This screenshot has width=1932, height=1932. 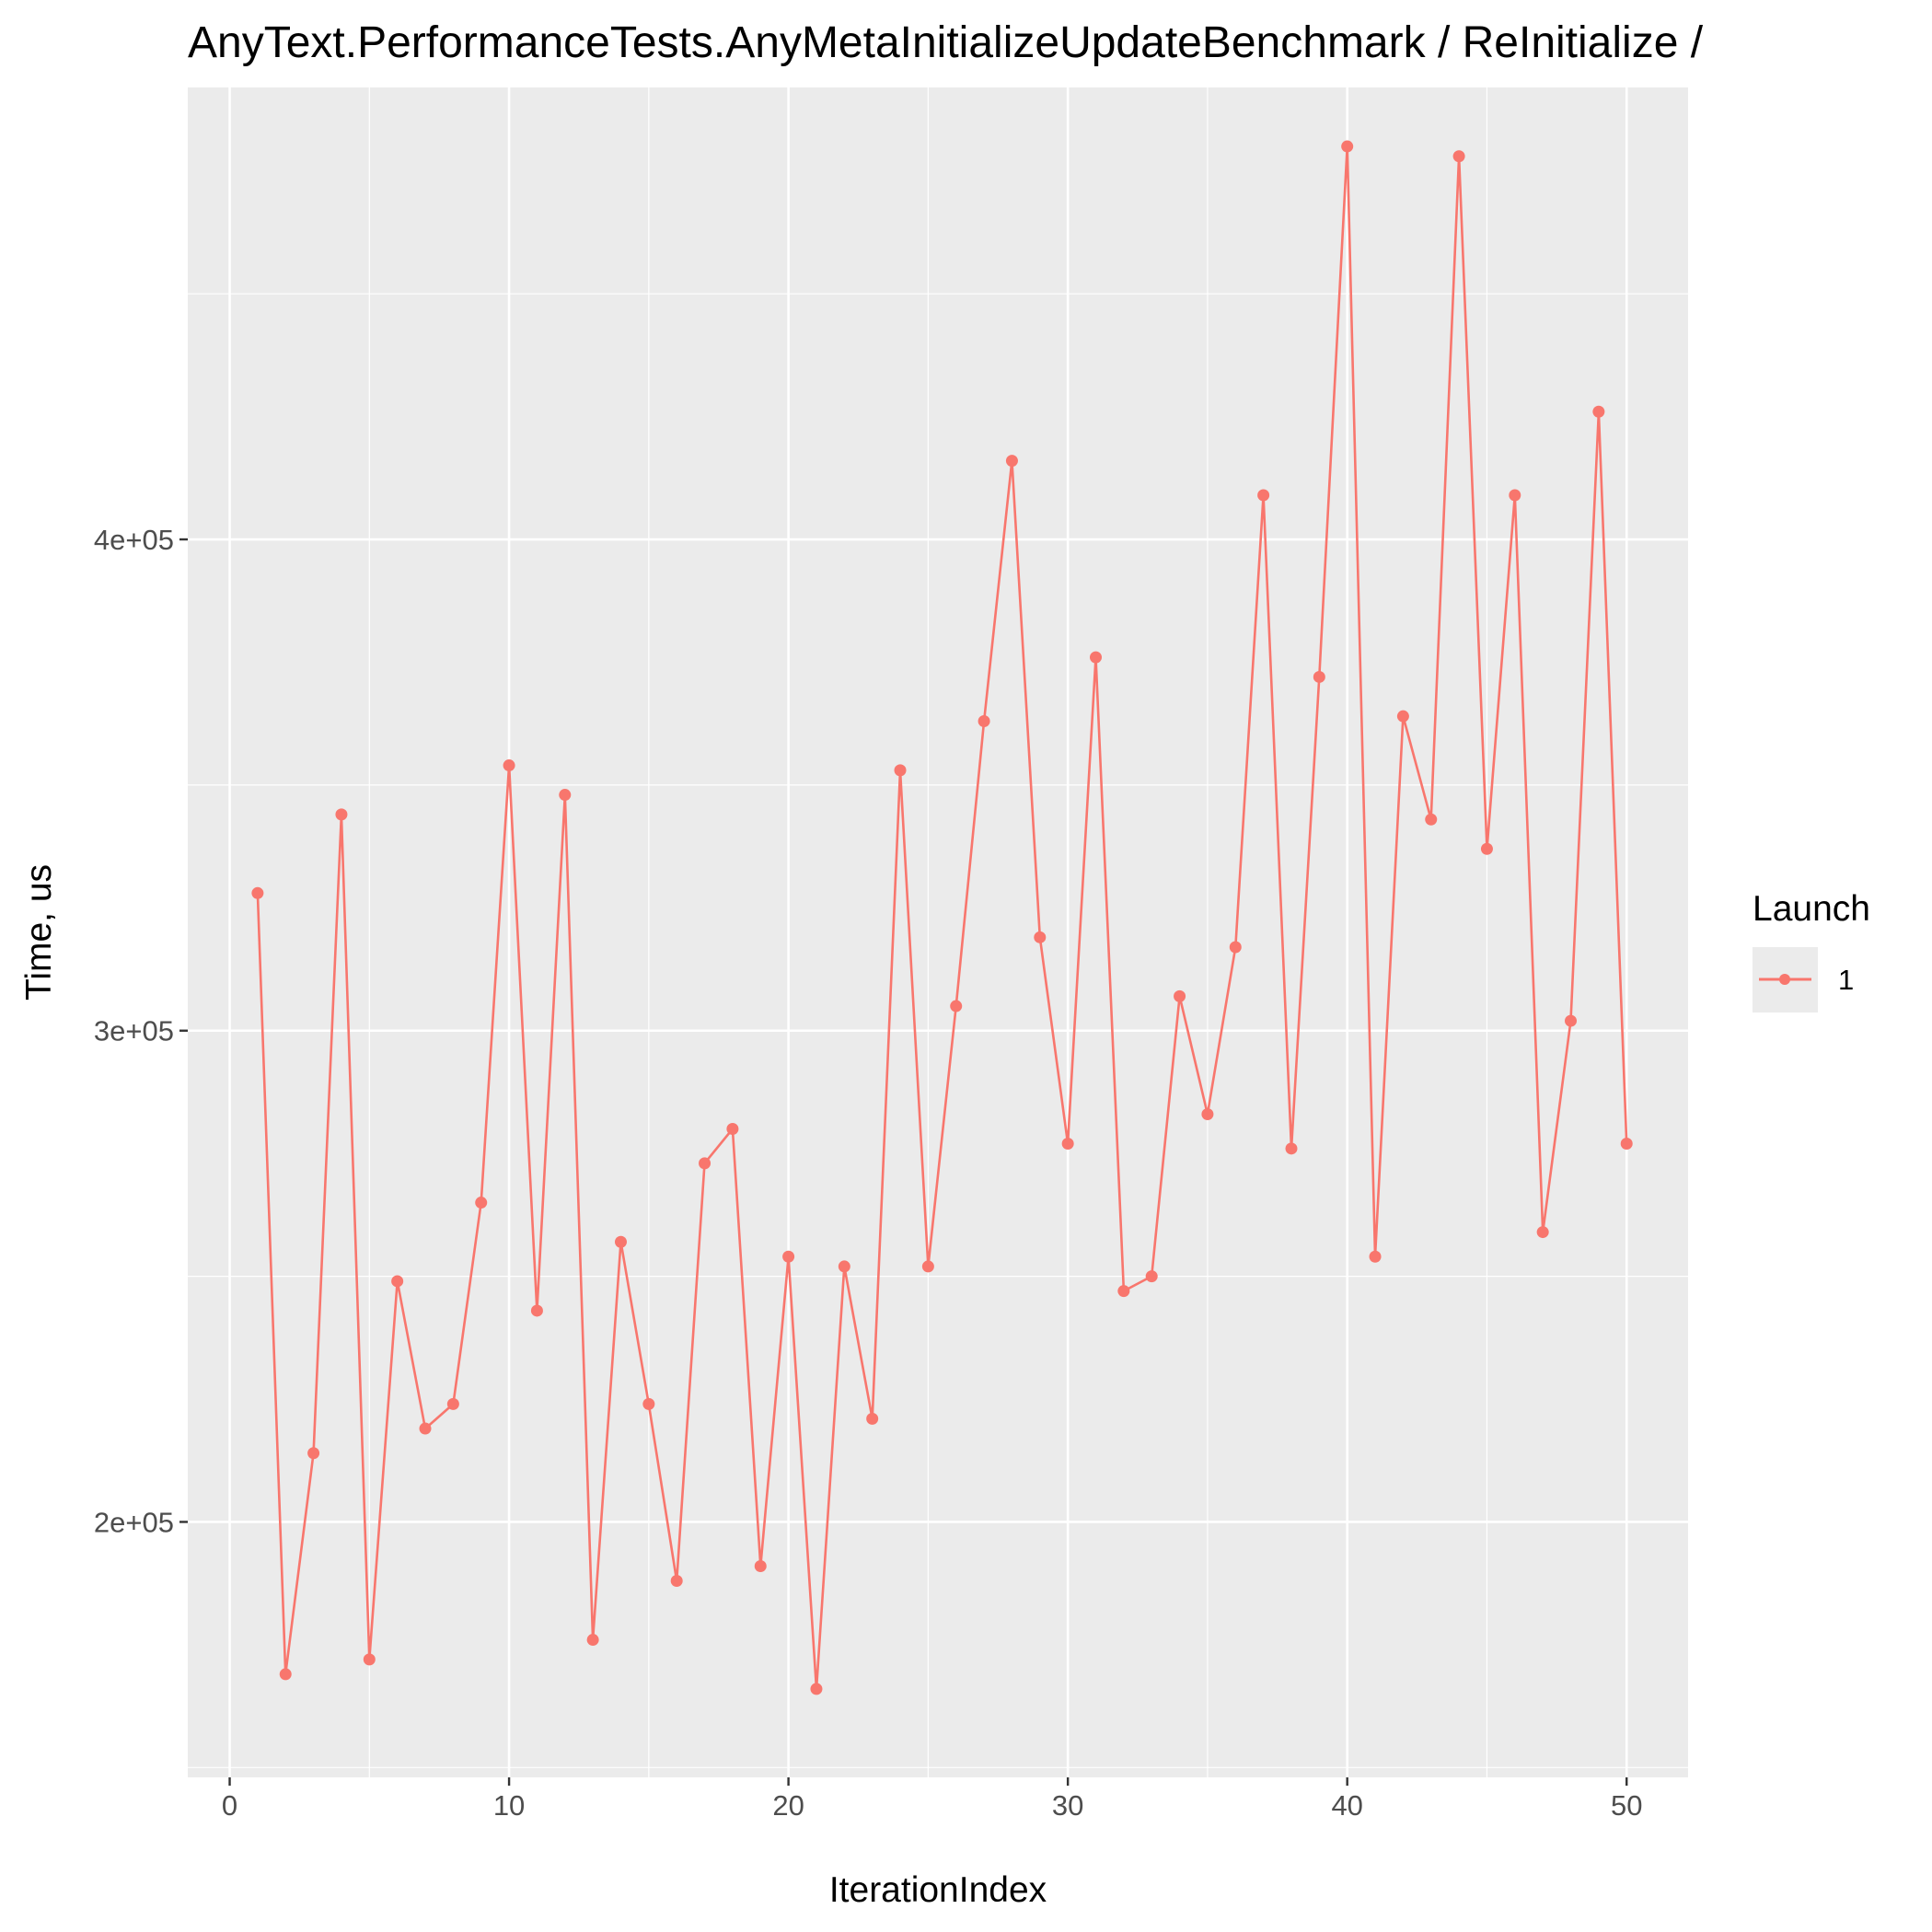 What do you see at coordinates (134, 1031) in the screenshot?
I see `y-tick-label: 3e+05` at bounding box center [134, 1031].